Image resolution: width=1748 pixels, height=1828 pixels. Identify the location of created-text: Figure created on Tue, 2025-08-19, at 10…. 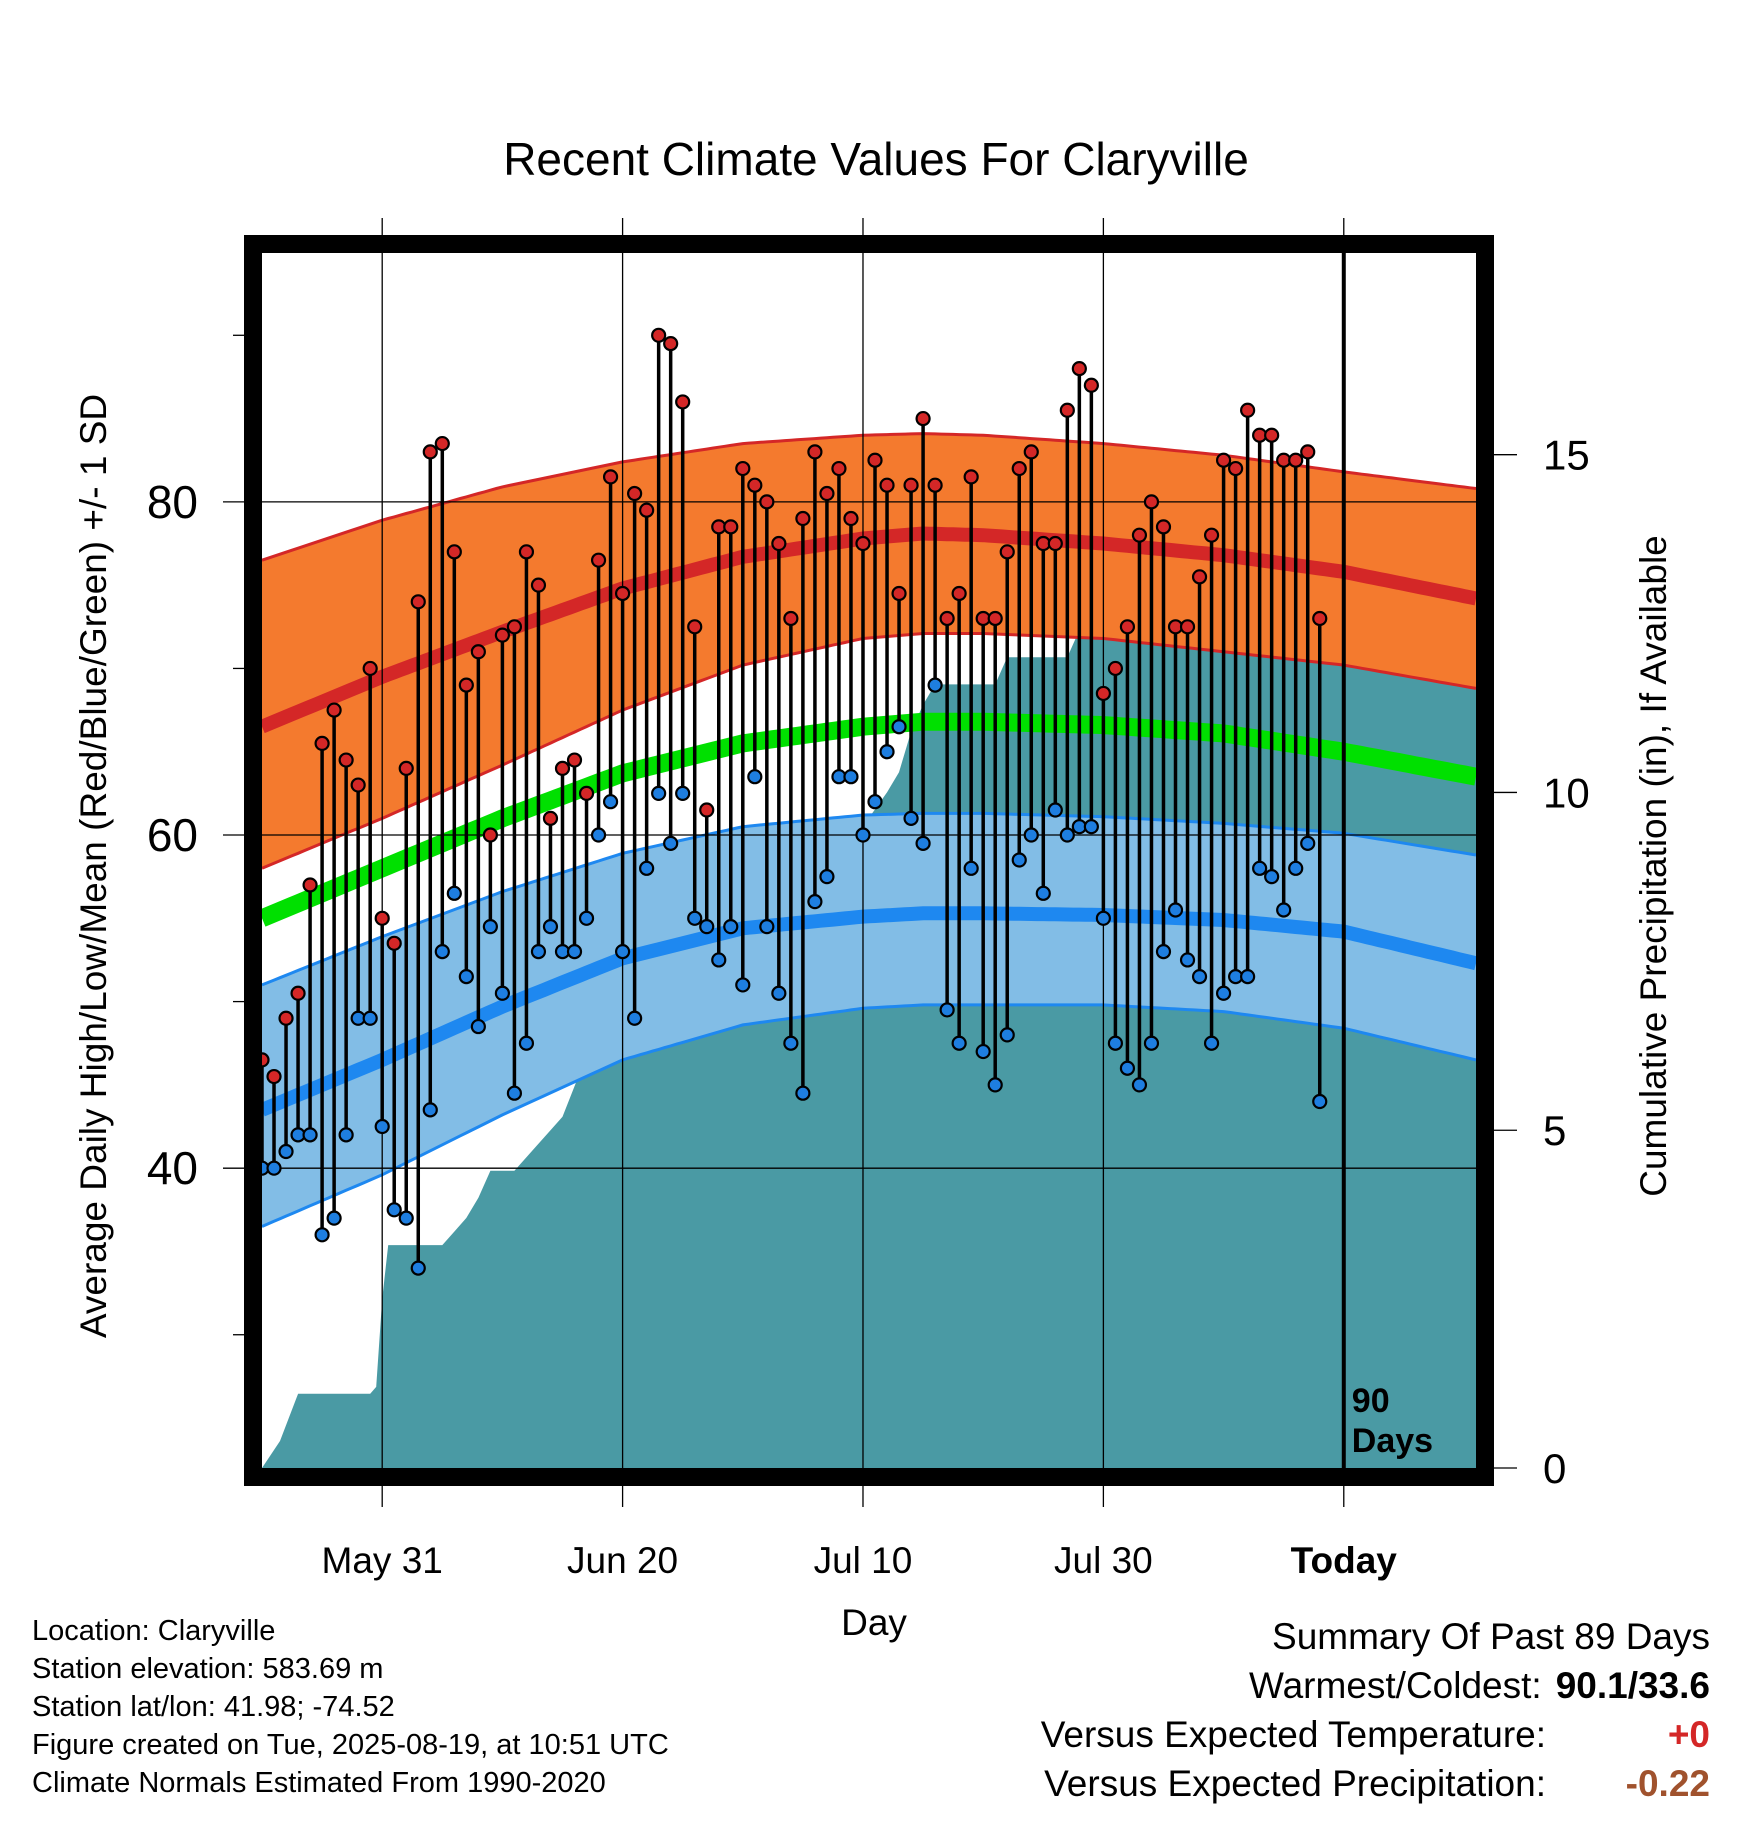
(350, 1745).